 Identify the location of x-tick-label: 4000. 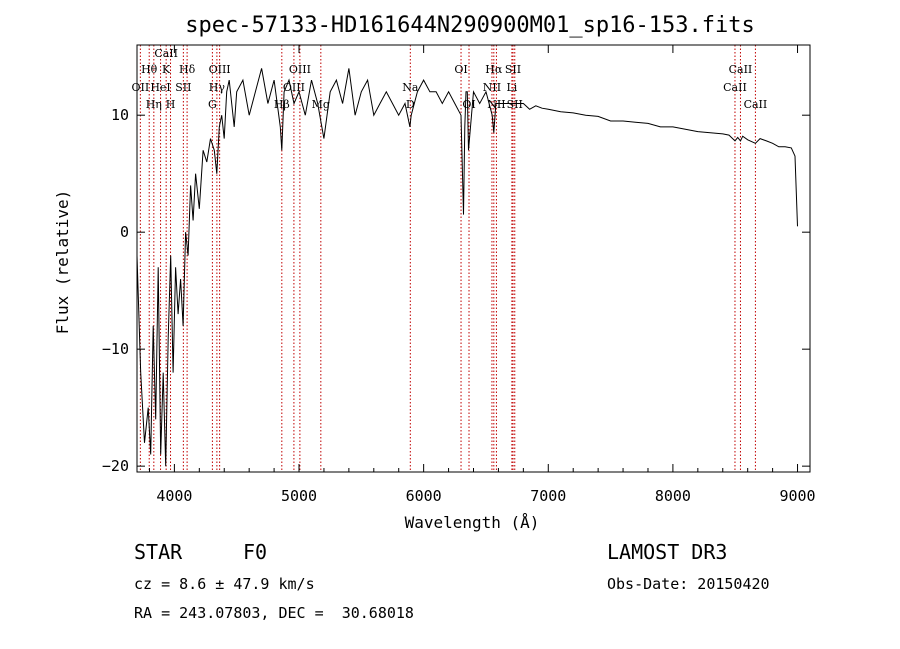
(174, 496).